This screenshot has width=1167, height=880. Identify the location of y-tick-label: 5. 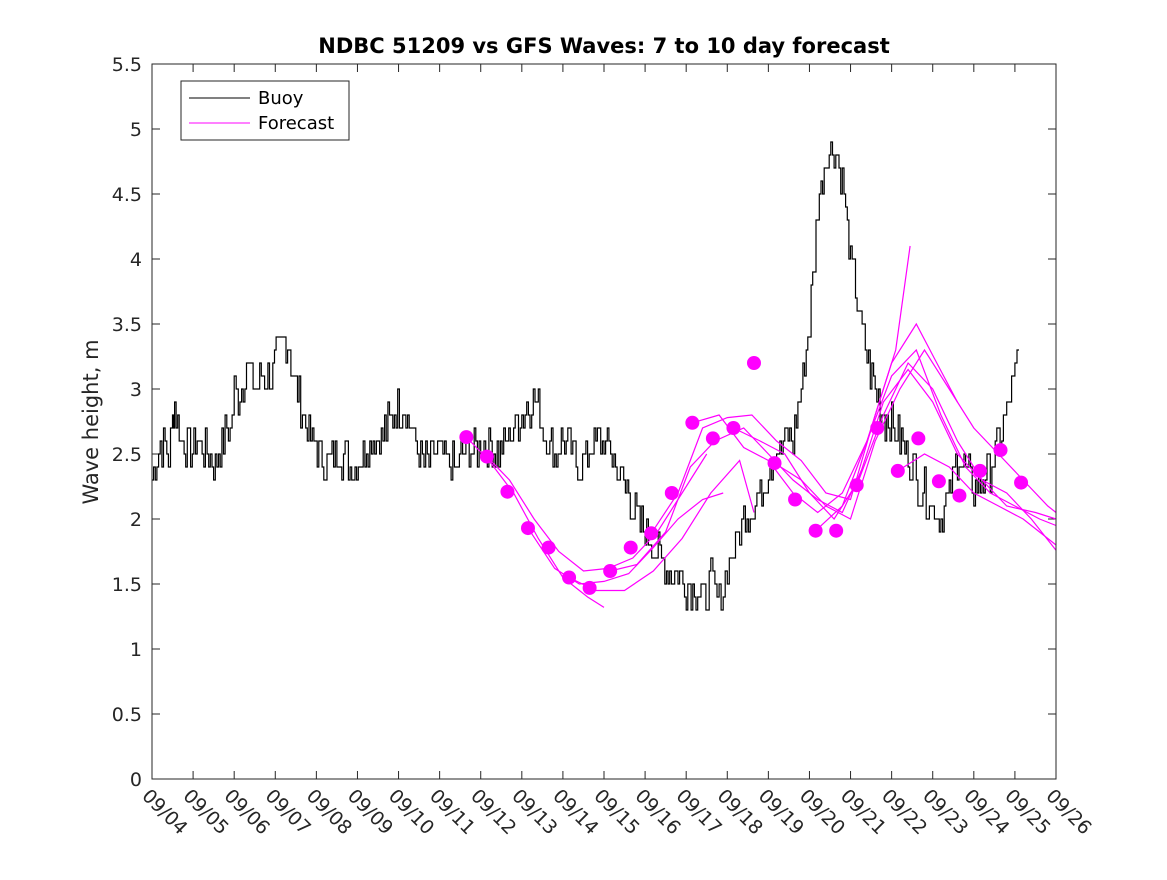
(136, 130).